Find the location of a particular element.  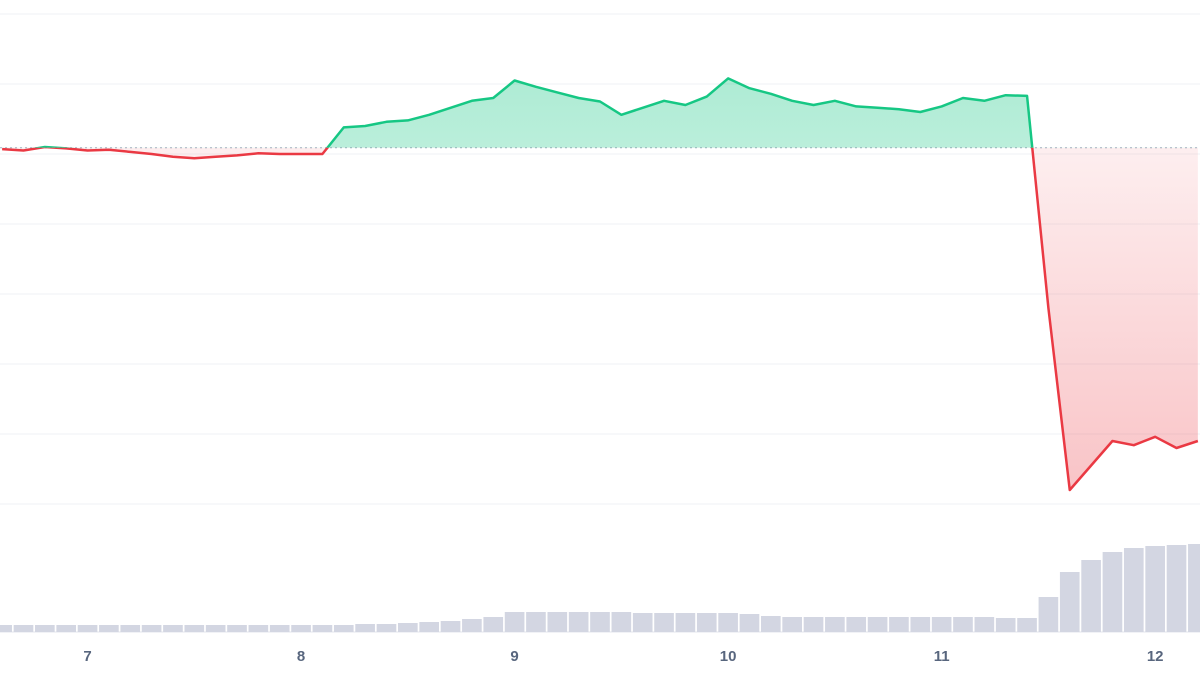

x-tick-label: 9 is located at coordinates (514, 656).